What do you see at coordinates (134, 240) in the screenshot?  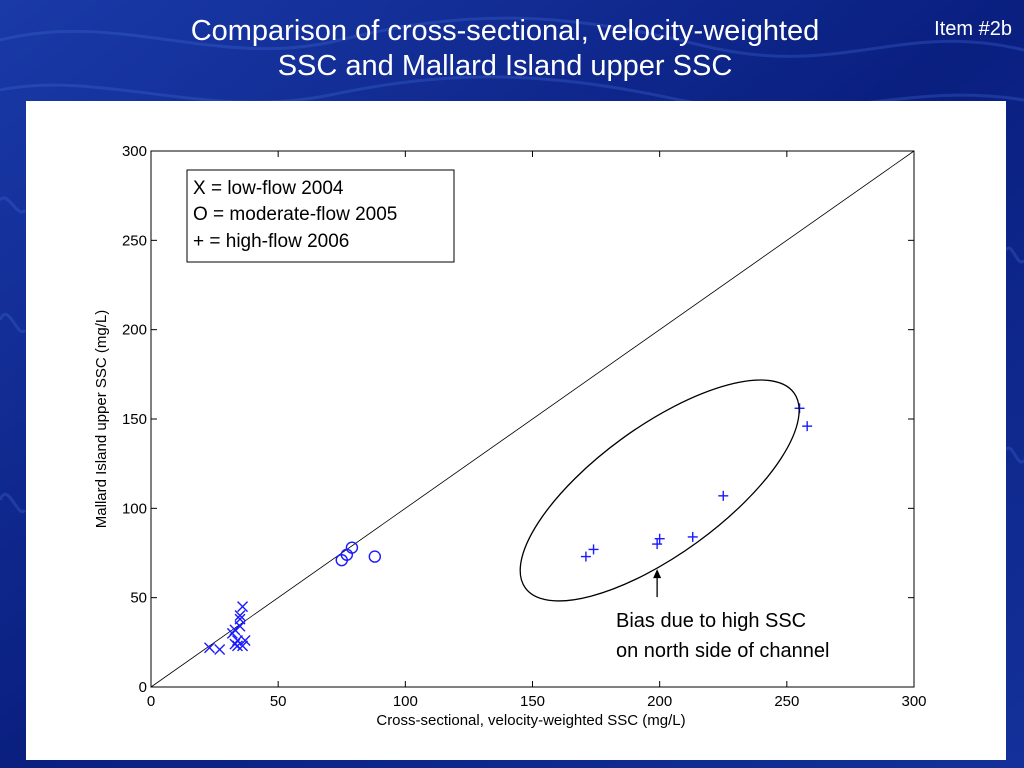 I see `y-tick-label: 250` at bounding box center [134, 240].